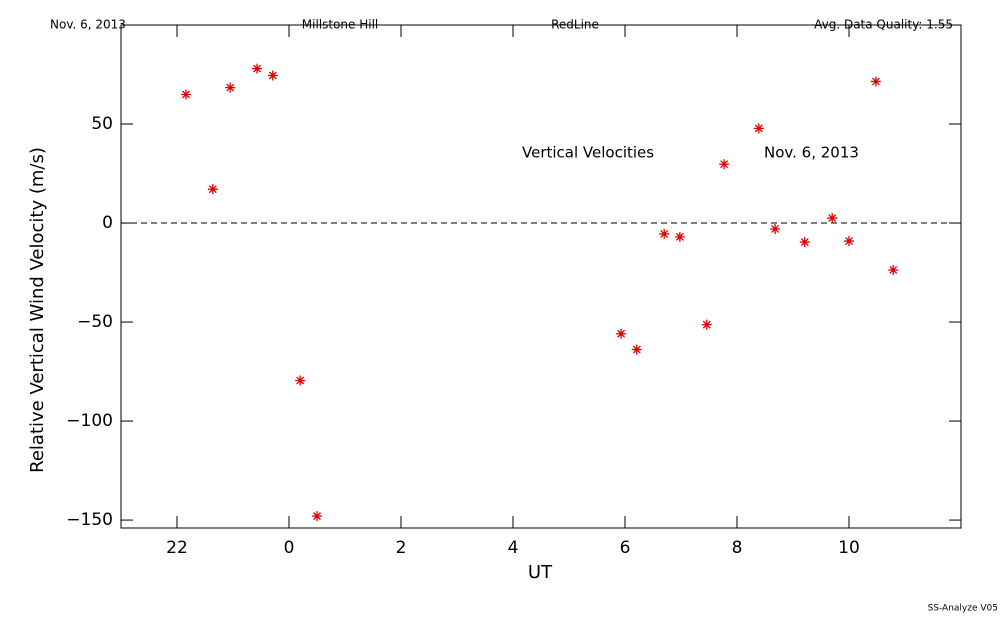 This screenshot has height=625, width=1000. I want to click on annotation: Vertical Velocities, so click(588, 153).